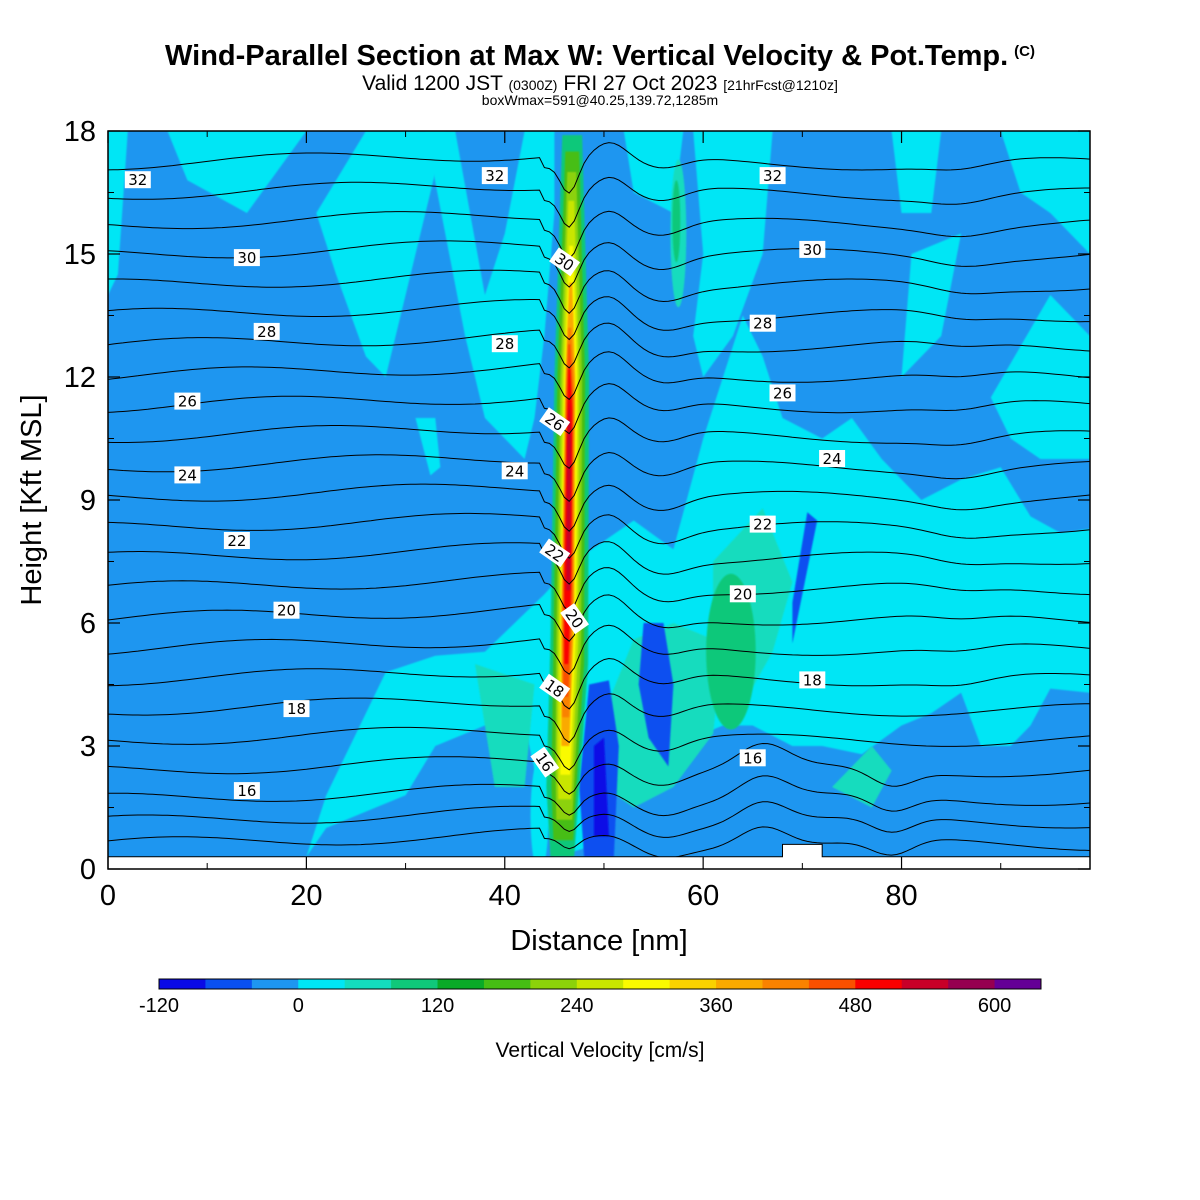 The height and width of the screenshot is (1200, 1200). Describe the element at coordinates (80, 255) in the screenshot. I see `y-tick-label: 15` at that location.